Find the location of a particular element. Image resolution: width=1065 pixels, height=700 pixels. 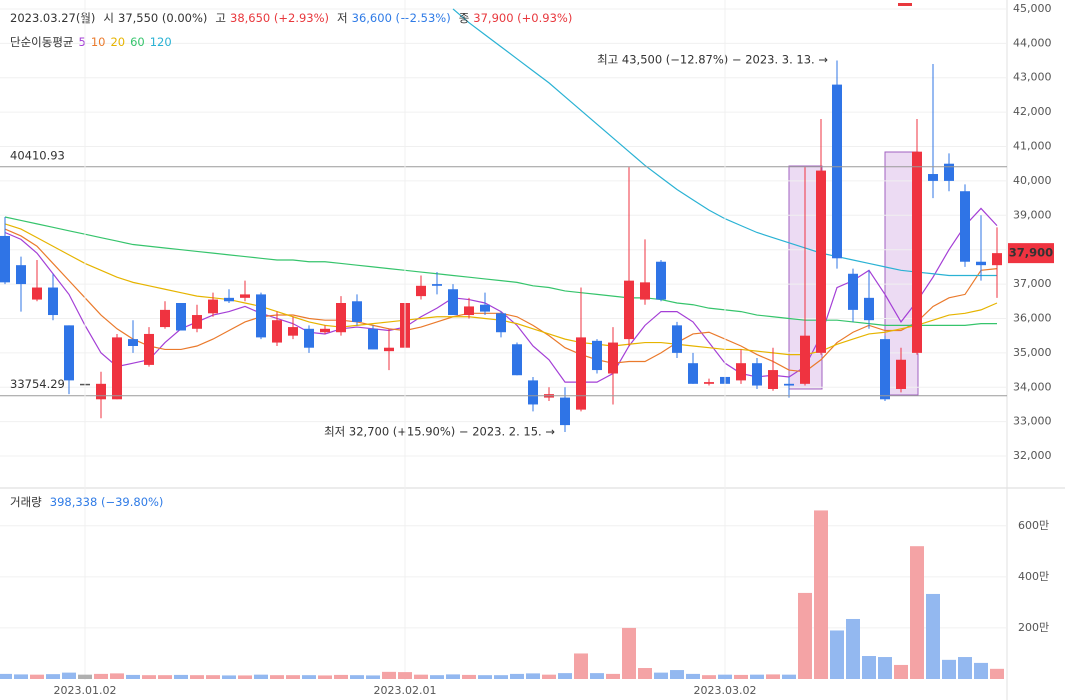

header-label: 고 is located at coordinates (220, 18).